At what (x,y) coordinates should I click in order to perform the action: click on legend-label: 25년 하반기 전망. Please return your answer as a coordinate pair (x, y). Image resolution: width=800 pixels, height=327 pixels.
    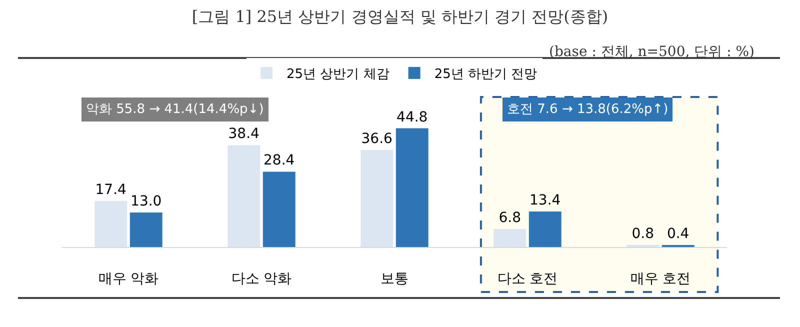
    Looking at the image, I should click on (486, 74).